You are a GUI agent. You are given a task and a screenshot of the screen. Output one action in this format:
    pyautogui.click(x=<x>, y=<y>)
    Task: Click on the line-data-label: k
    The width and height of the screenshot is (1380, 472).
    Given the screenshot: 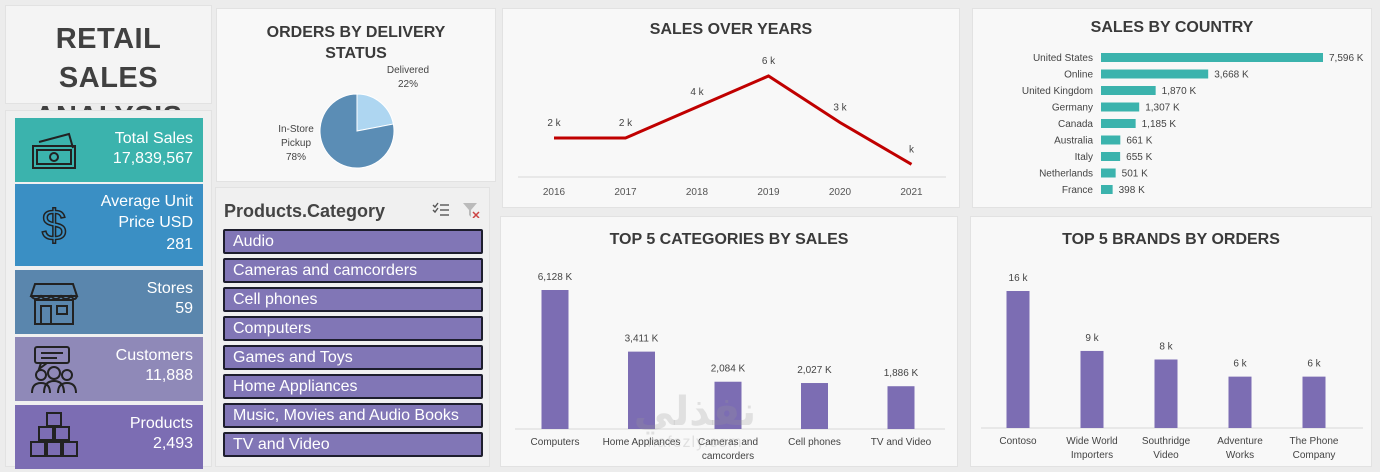 What is the action you would take?
    pyautogui.click(x=912, y=149)
    